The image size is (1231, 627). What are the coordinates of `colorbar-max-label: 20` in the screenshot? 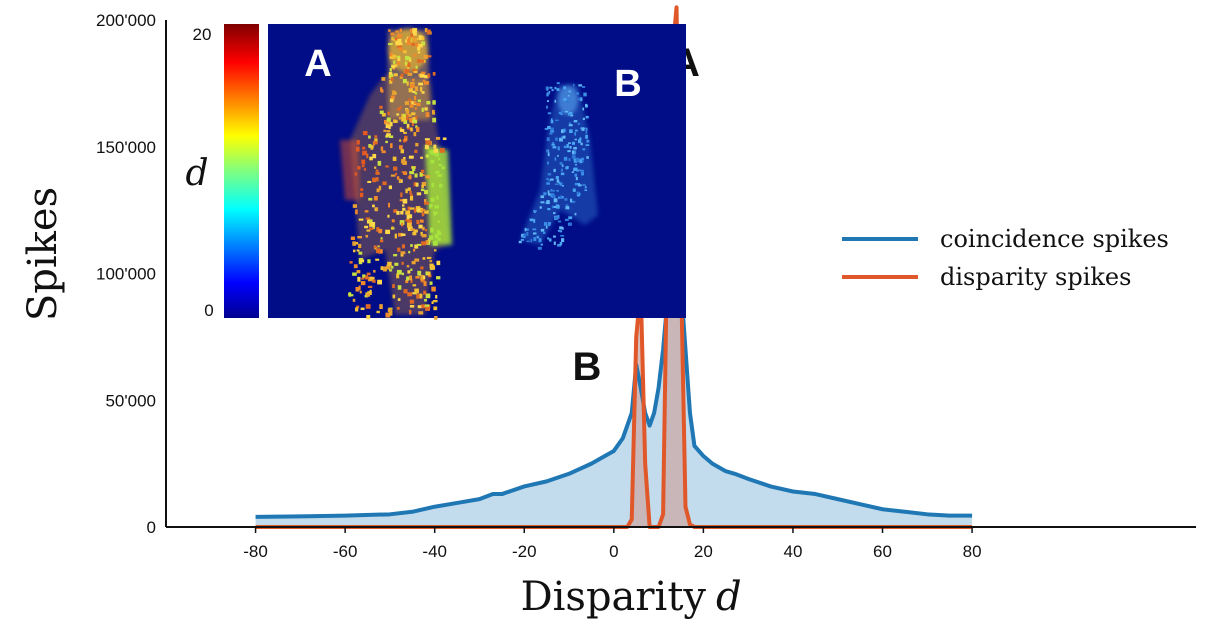 It's located at (202, 34).